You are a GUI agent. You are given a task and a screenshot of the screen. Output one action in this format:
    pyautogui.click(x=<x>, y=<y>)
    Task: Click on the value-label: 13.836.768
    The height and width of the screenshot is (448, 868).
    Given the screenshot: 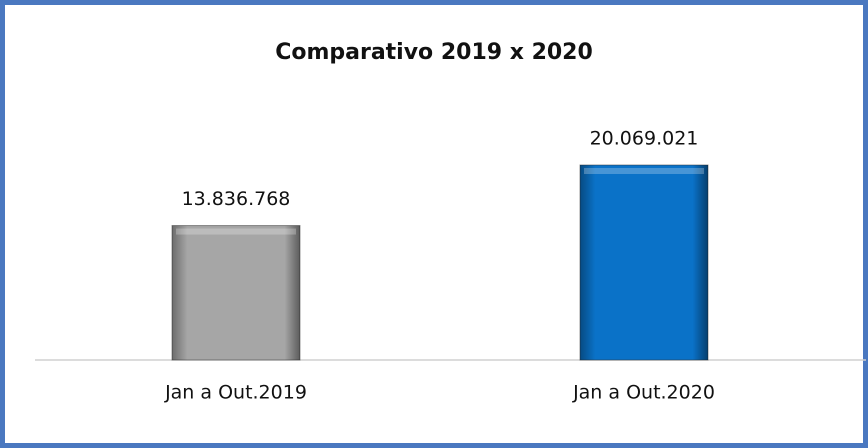 What is the action you would take?
    pyautogui.click(x=236, y=199)
    